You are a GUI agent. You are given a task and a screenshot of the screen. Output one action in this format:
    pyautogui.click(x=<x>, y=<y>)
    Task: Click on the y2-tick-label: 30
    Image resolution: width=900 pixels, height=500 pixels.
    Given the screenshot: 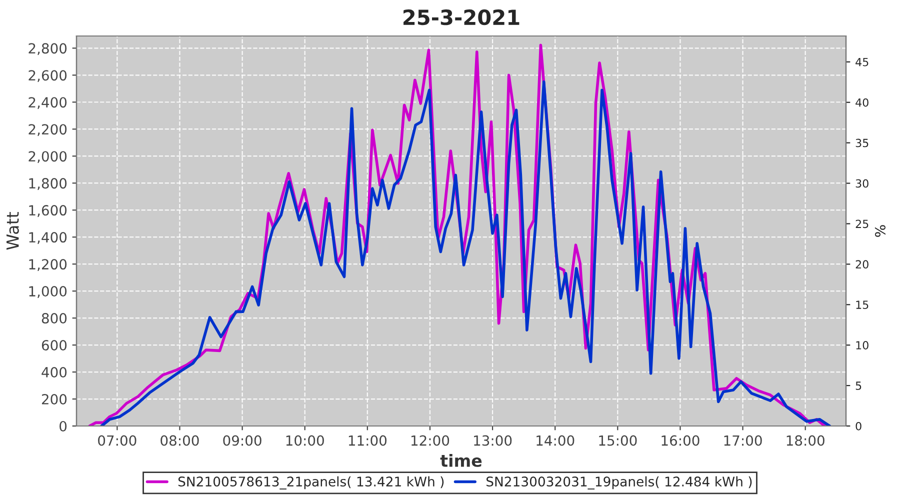 What is the action you would take?
    pyautogui.click(x=862, y=183)
    